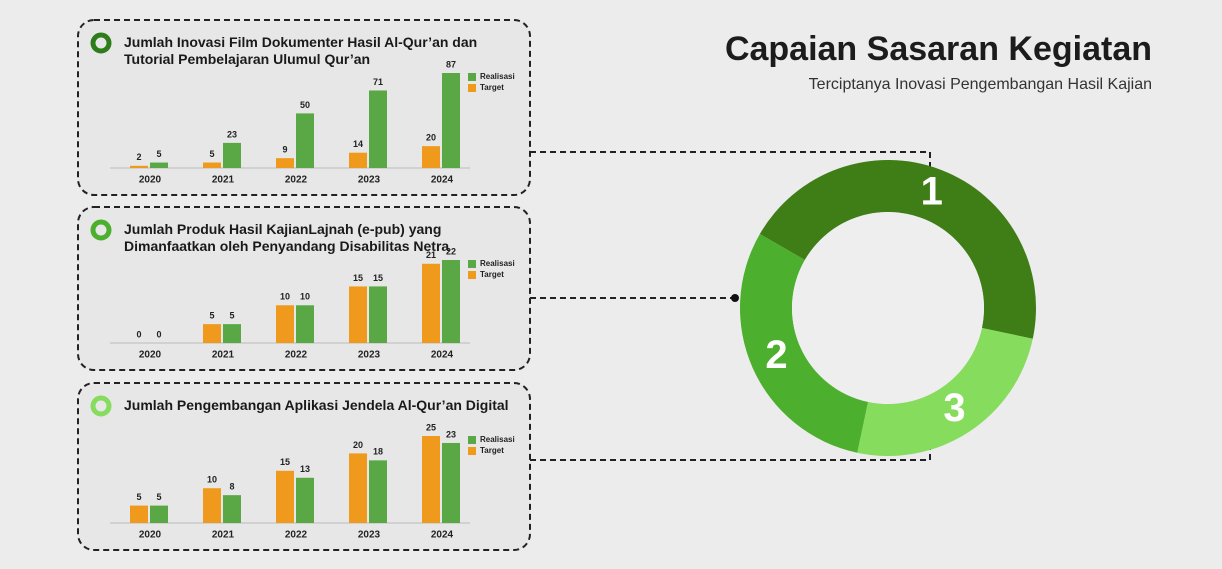 Image resolution: width=1222 pixels, height=569 pixels. Describe the element at coordinates (378, 452) in the screenshot. I see `value-label: 18` at that location.